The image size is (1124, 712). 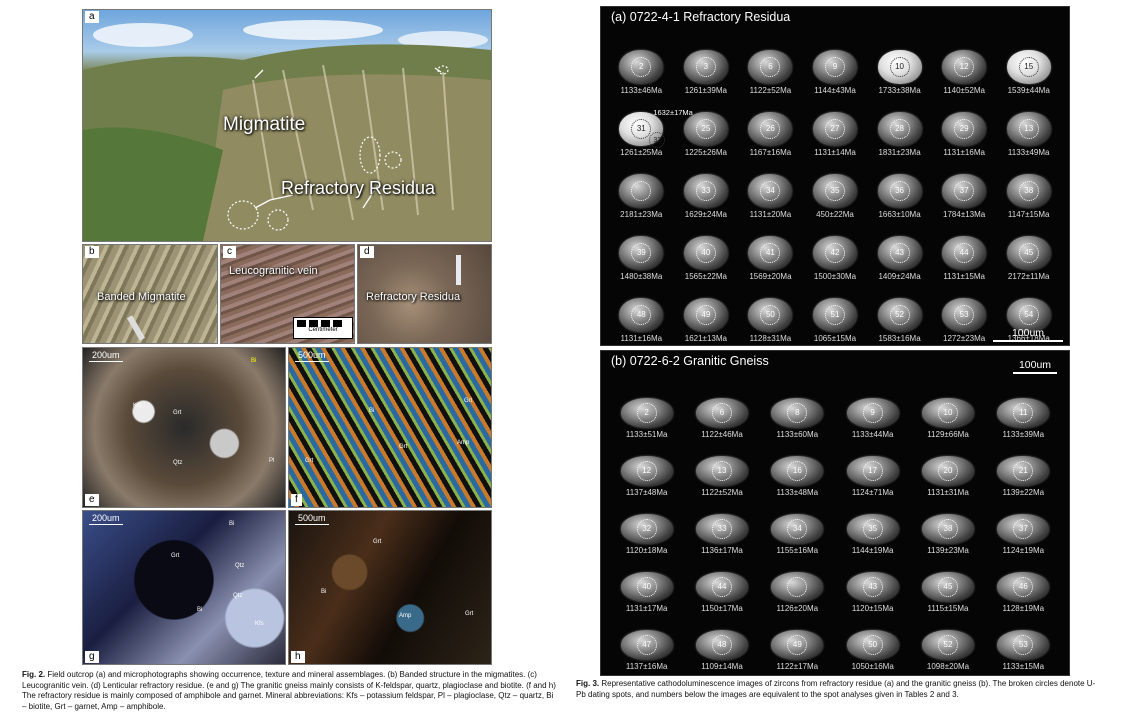 I want to click on mineral-label: Kfs, so click(x=137, y=406).